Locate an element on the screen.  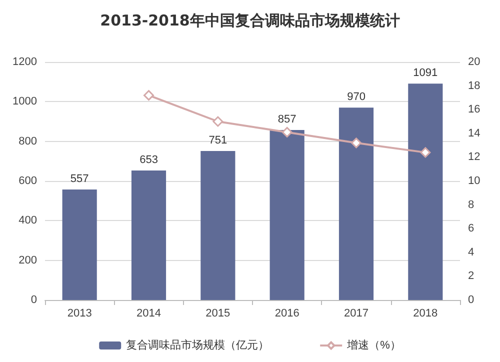
x-tick-label: 2013 is located at coordinates (79, 314).